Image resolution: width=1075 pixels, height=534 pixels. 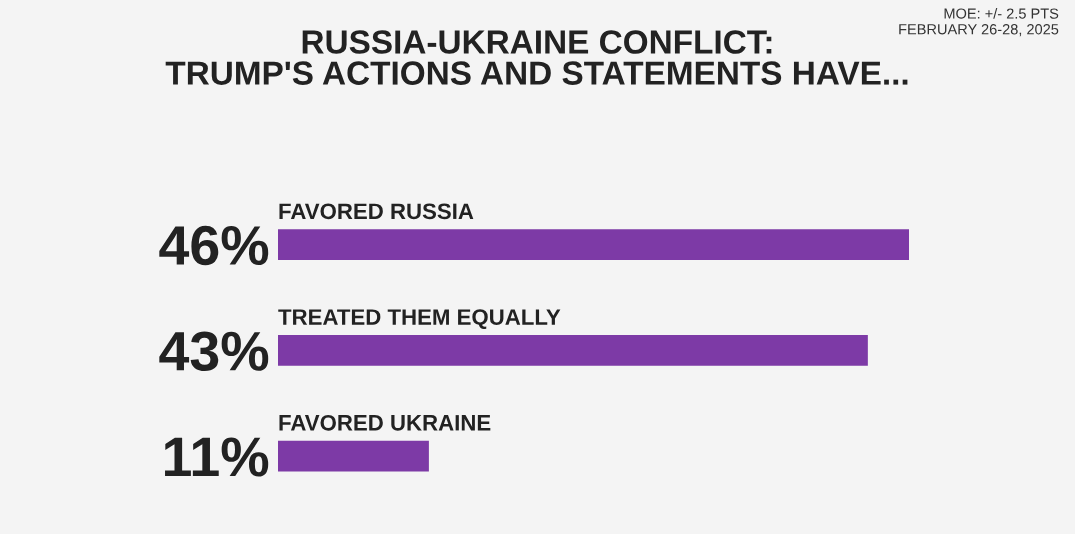 I want to click on y-tick-label: FAVORED UKRAINE, so click(x=385, y=422).